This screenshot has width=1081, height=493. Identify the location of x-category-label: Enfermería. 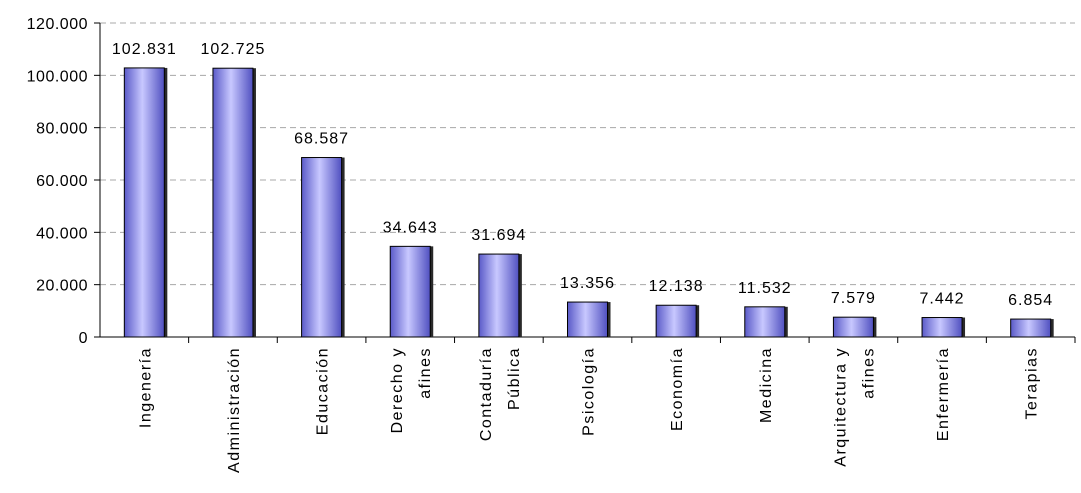
(943, 394).